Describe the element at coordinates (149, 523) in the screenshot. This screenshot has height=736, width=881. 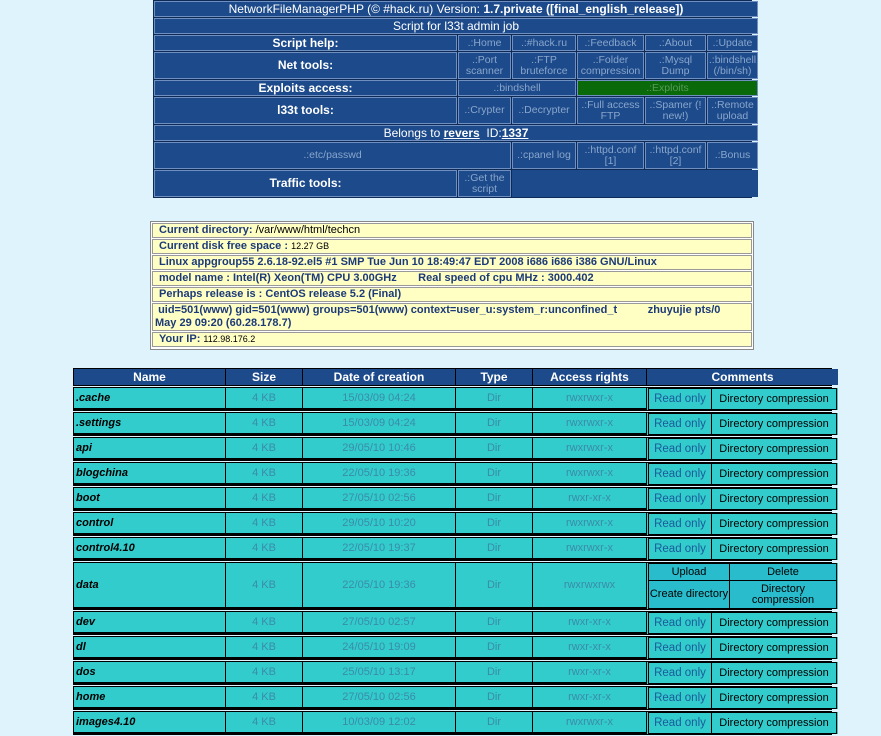
I see `file-name: control` at that location.